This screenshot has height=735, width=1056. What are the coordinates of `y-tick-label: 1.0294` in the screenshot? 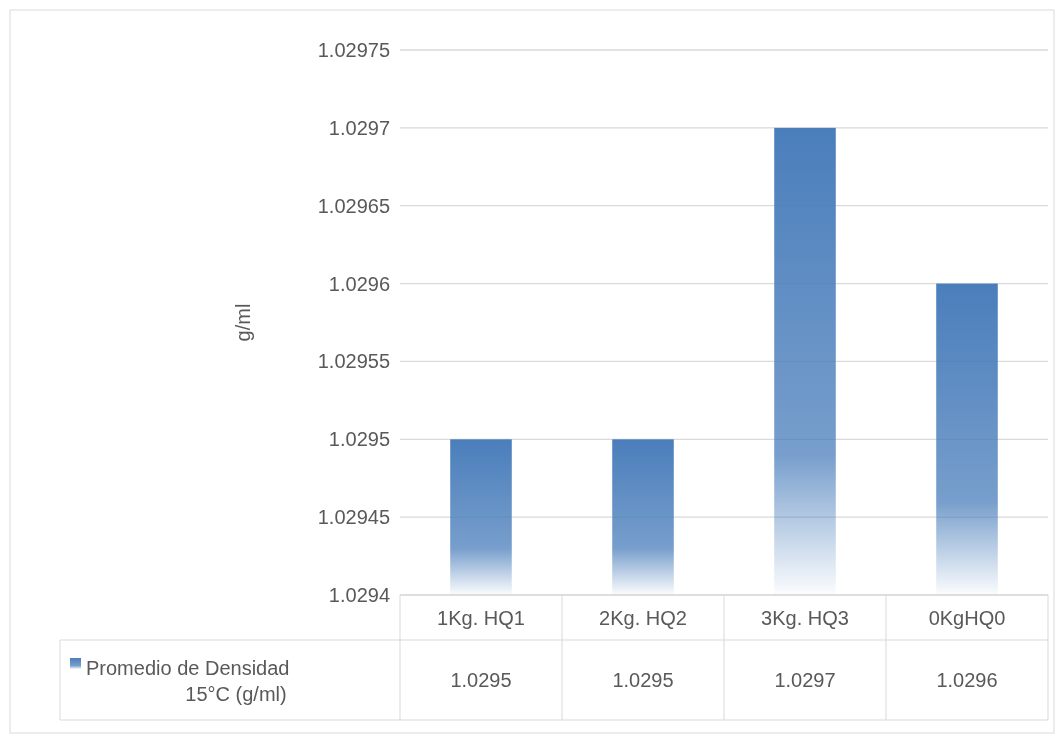 It's located at (359, 595).